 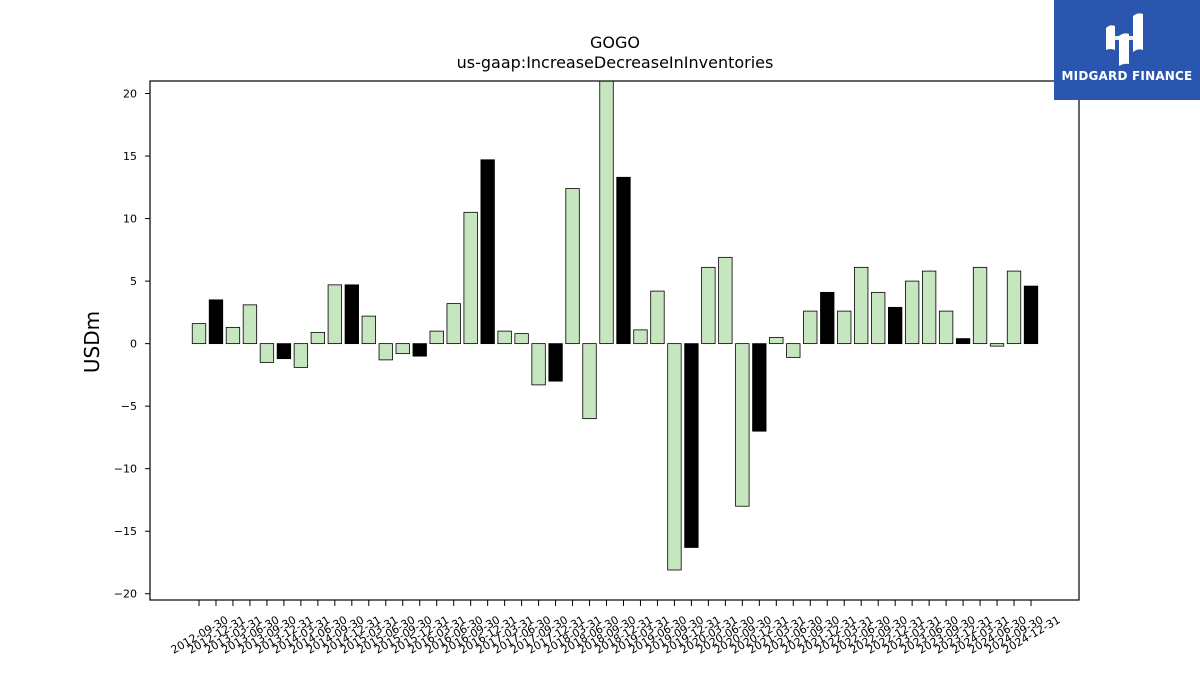 I want to click on y-tick-label: 0, so click(x=133, y=344).